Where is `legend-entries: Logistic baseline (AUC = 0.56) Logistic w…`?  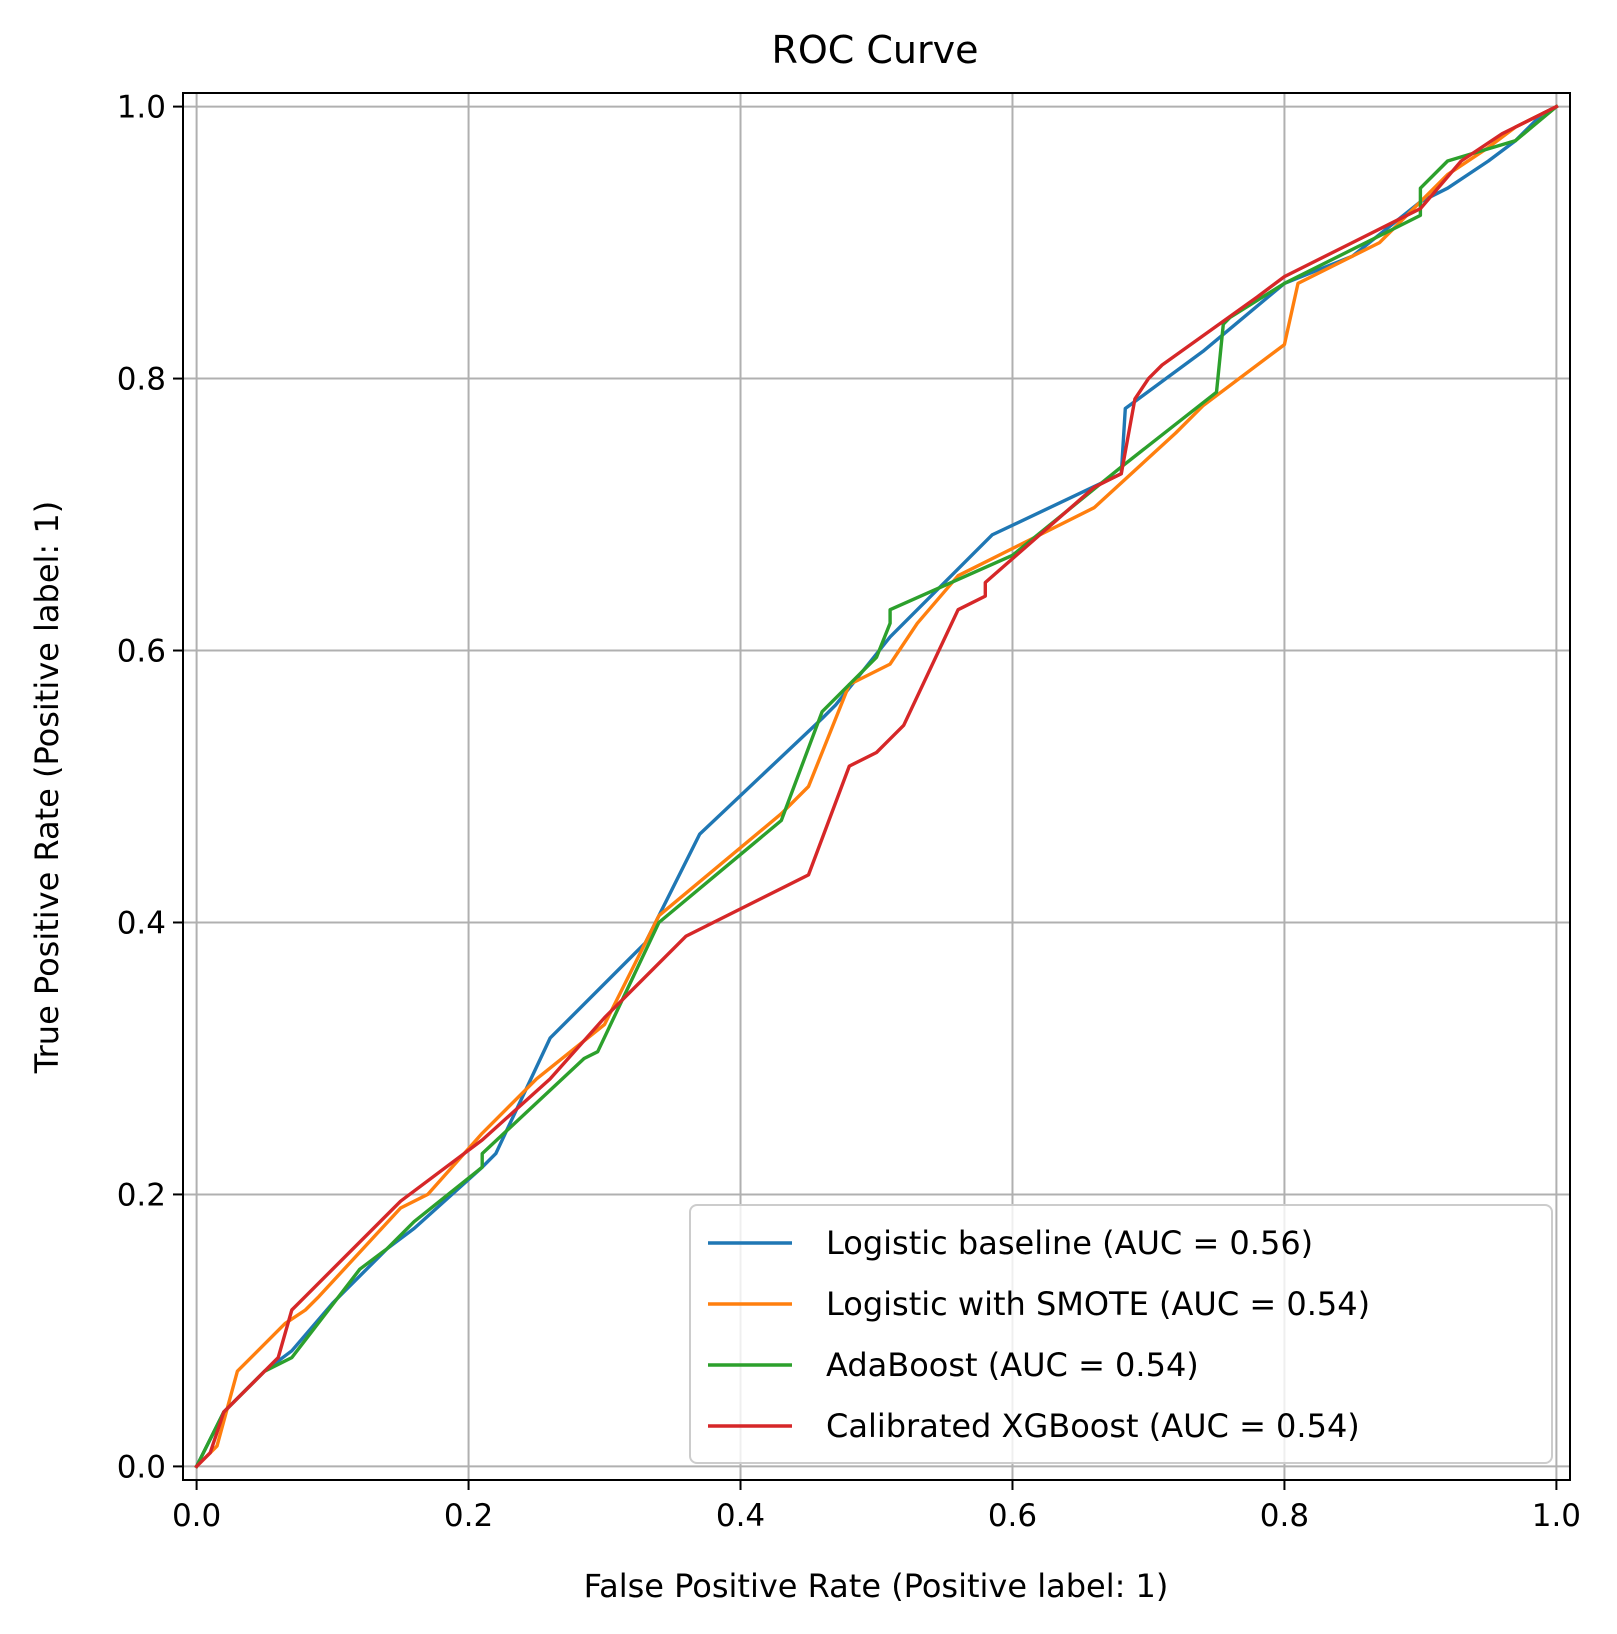 legend-entries: Logistic baseline (AUC = 0.56) Logistic w… is located at coordinates (1039, 1334).